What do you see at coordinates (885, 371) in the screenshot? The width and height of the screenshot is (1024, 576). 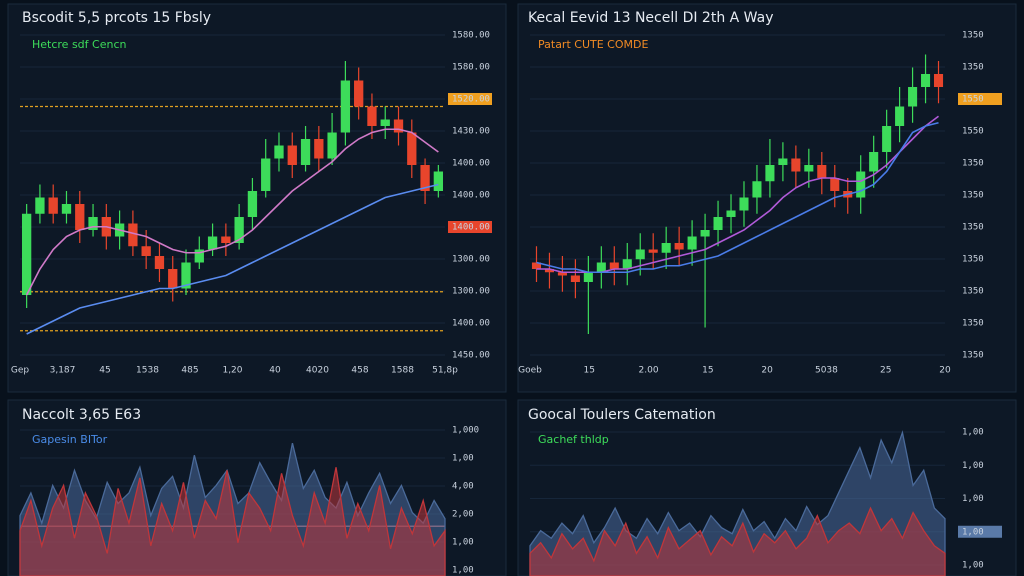 I see `x-axis-label: 25` at bounding box center [885, 371].